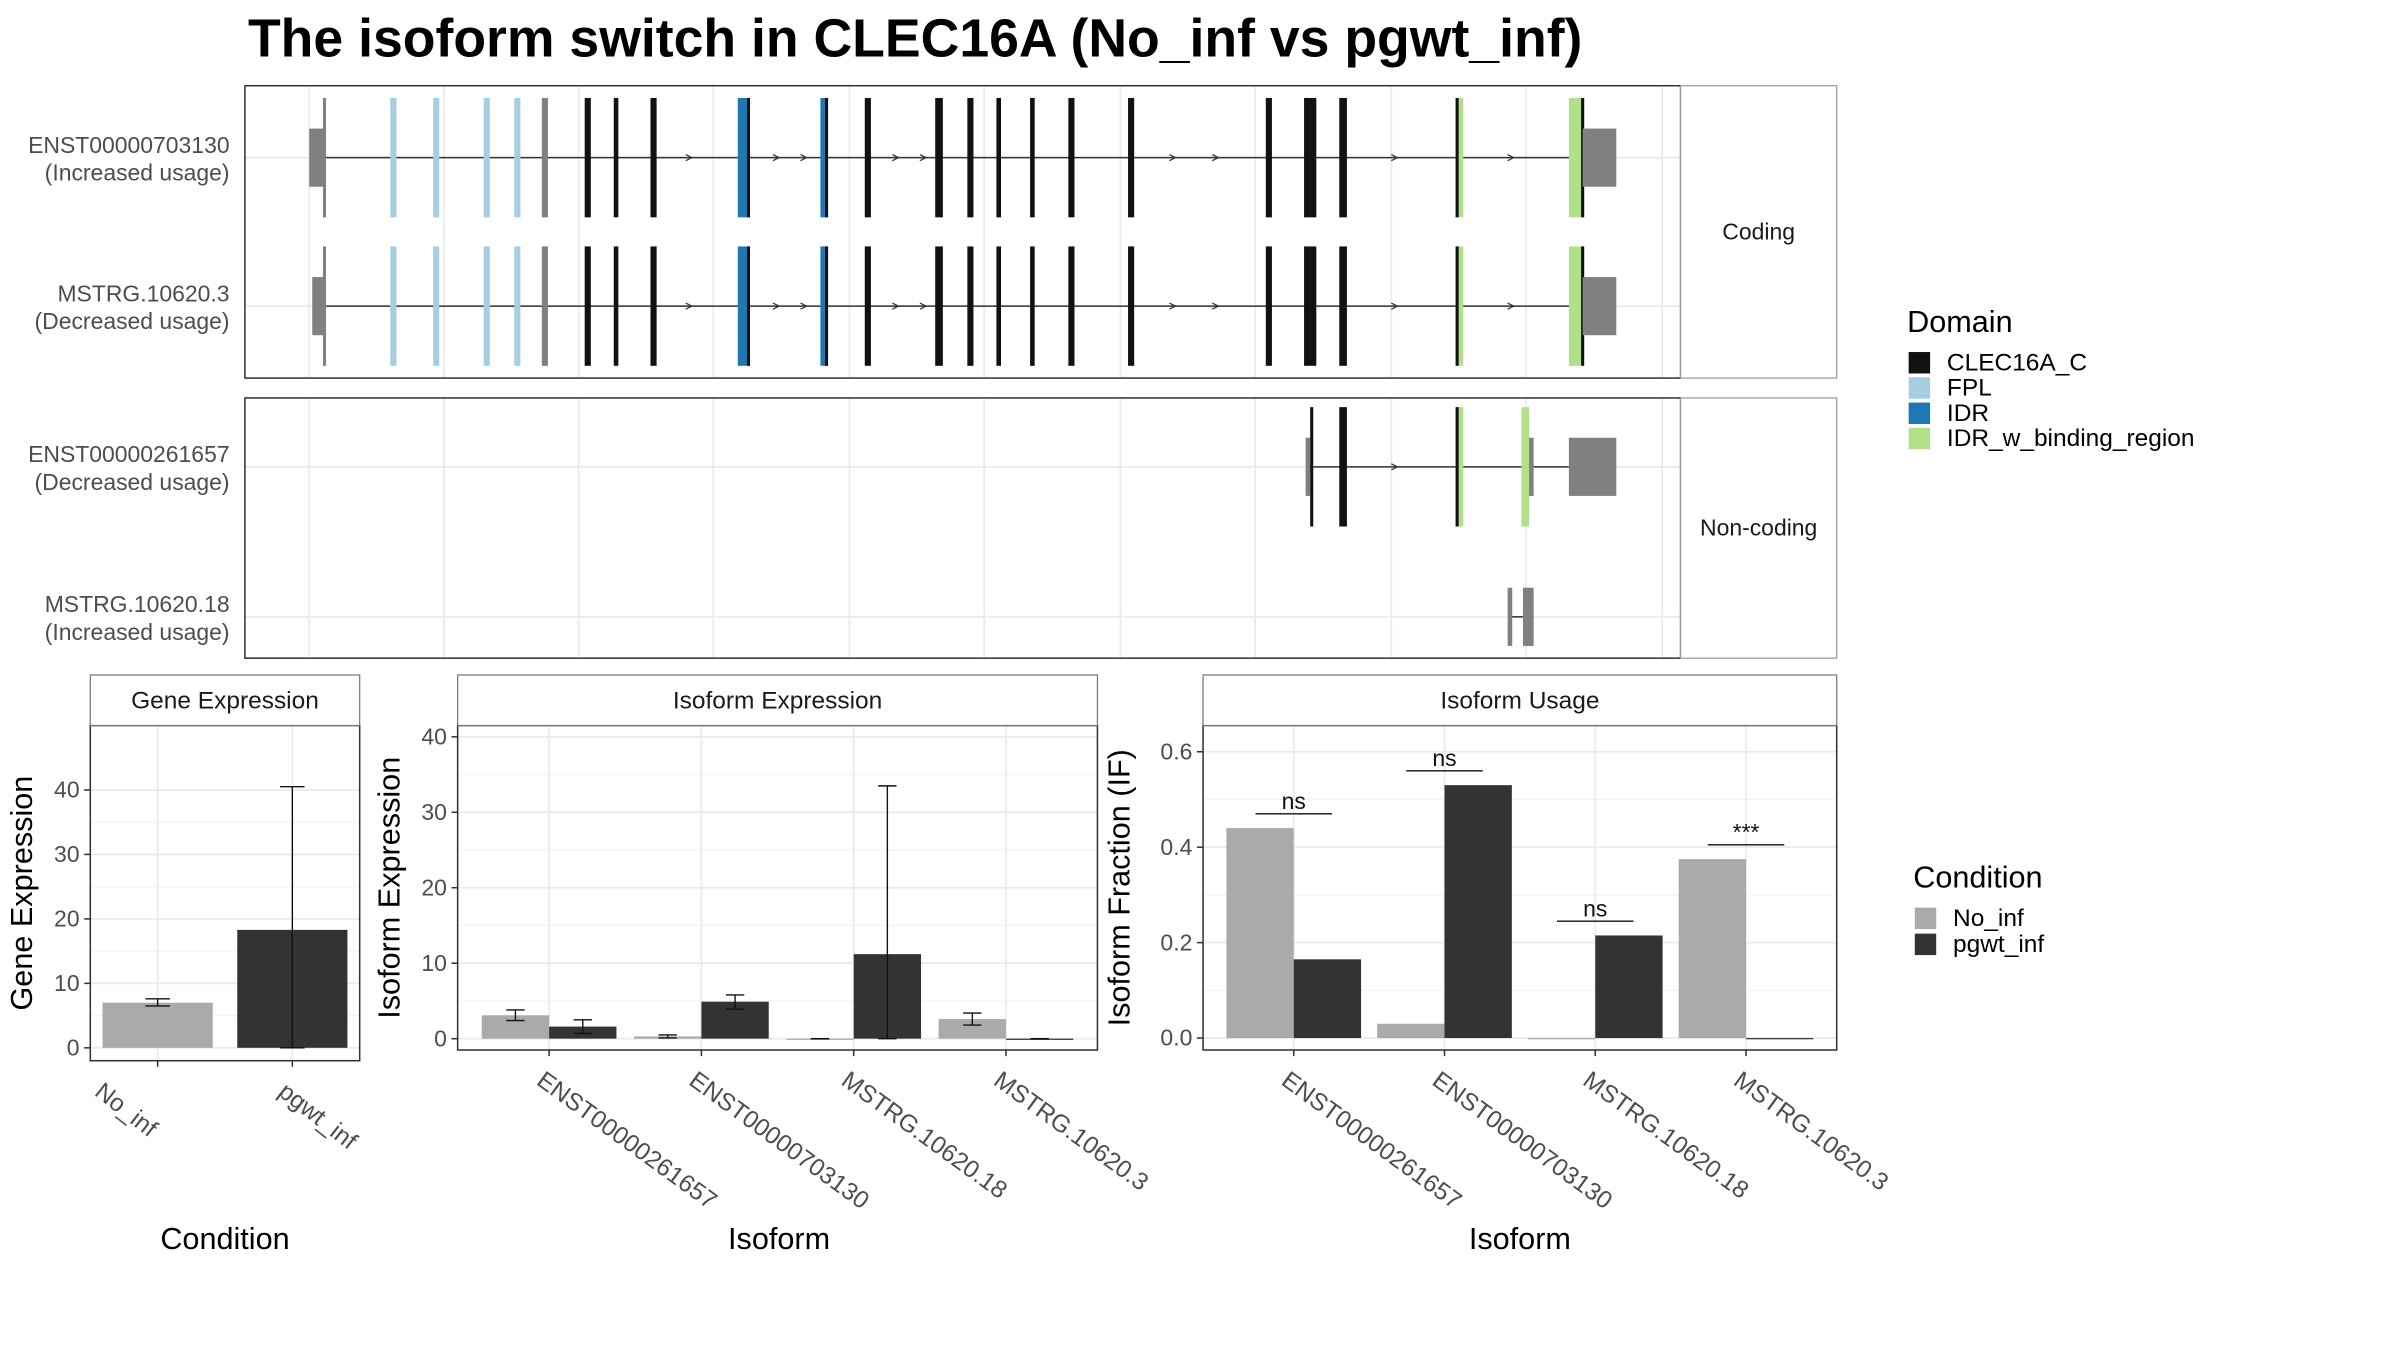  I want to click on legend-condition-swatch-pgwt-inf, so click(1925, 944).